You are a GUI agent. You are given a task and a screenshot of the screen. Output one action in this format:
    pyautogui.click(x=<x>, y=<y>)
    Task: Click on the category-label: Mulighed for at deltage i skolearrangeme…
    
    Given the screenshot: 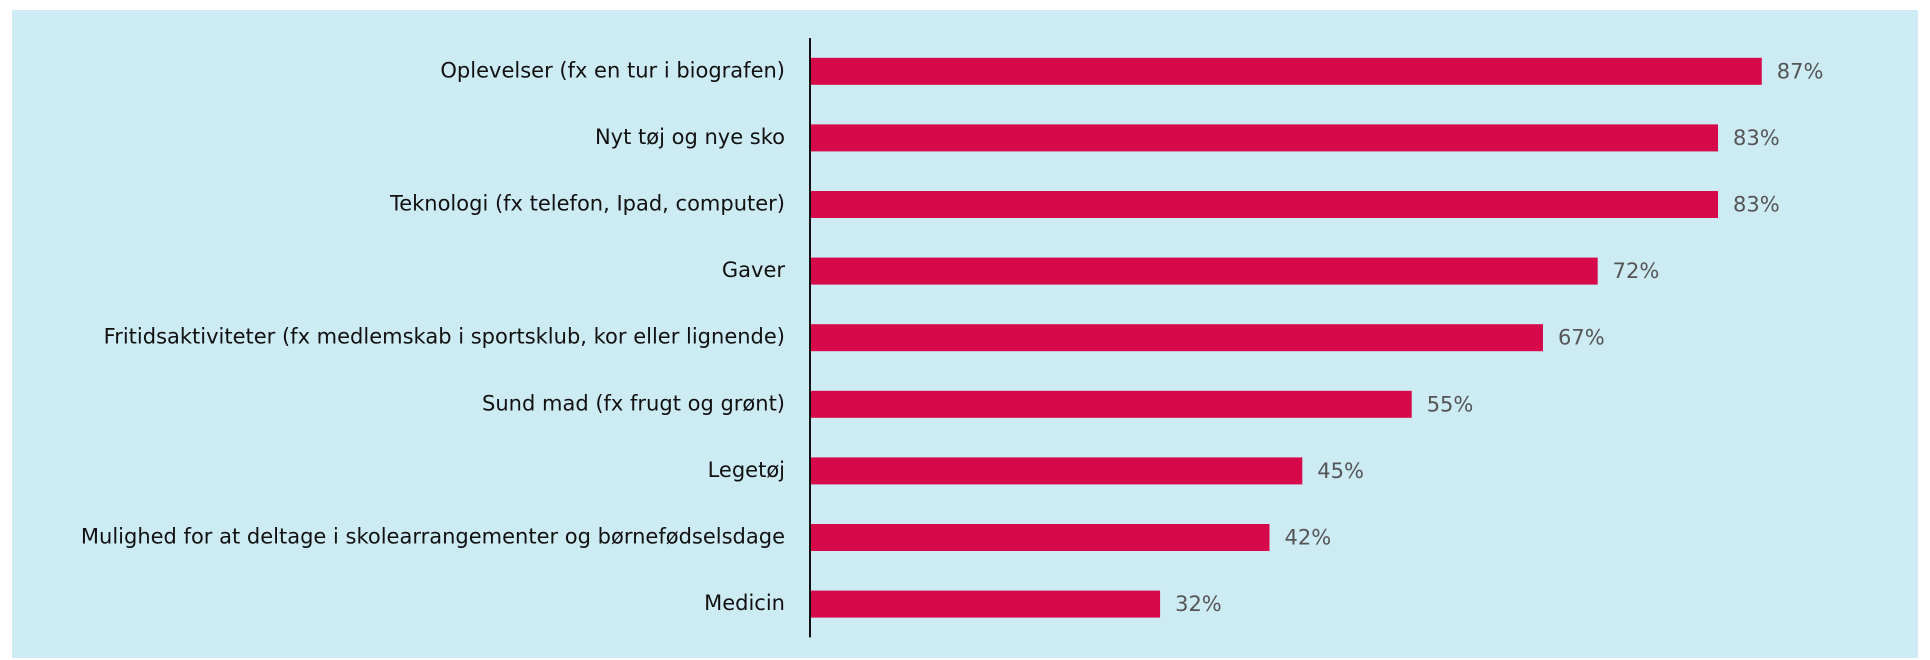 What is the action you would take?
    pyautogui.click(x=433, y=537)
    